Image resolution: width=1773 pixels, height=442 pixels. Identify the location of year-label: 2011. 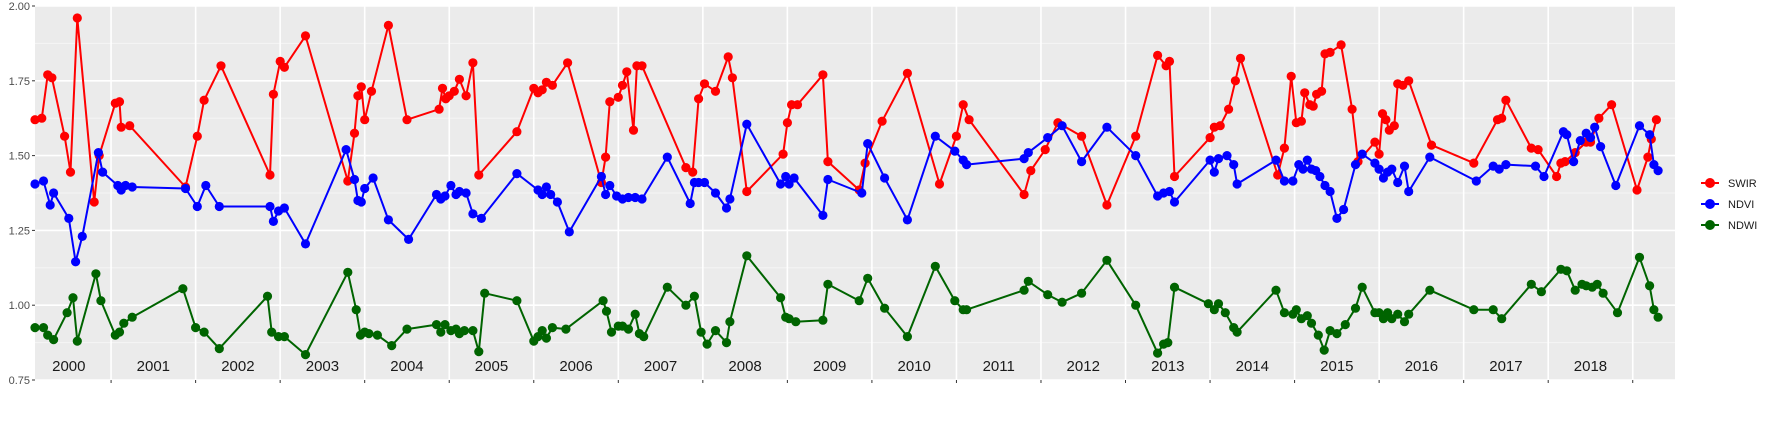
(999, 366).